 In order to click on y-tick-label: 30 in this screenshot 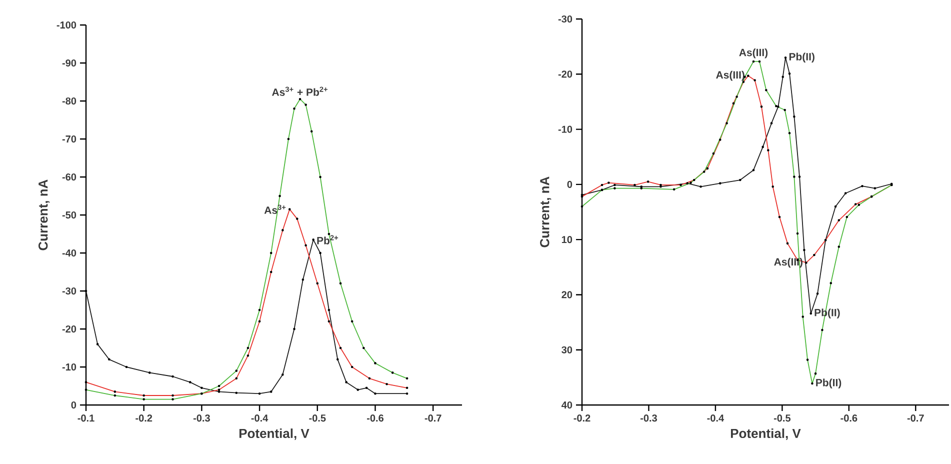, I will do `click(567, 350)`.